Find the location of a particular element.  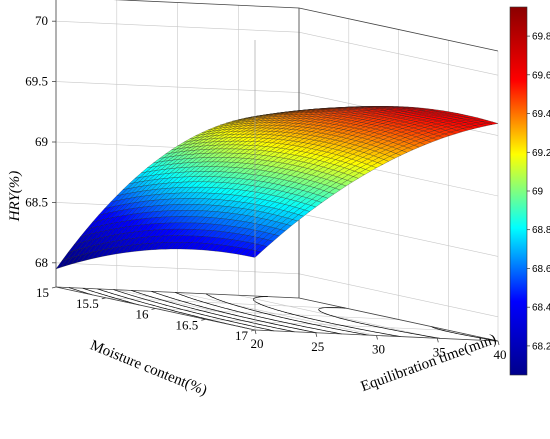

z-tick-label: 68 is located at coordinates (41, 262).